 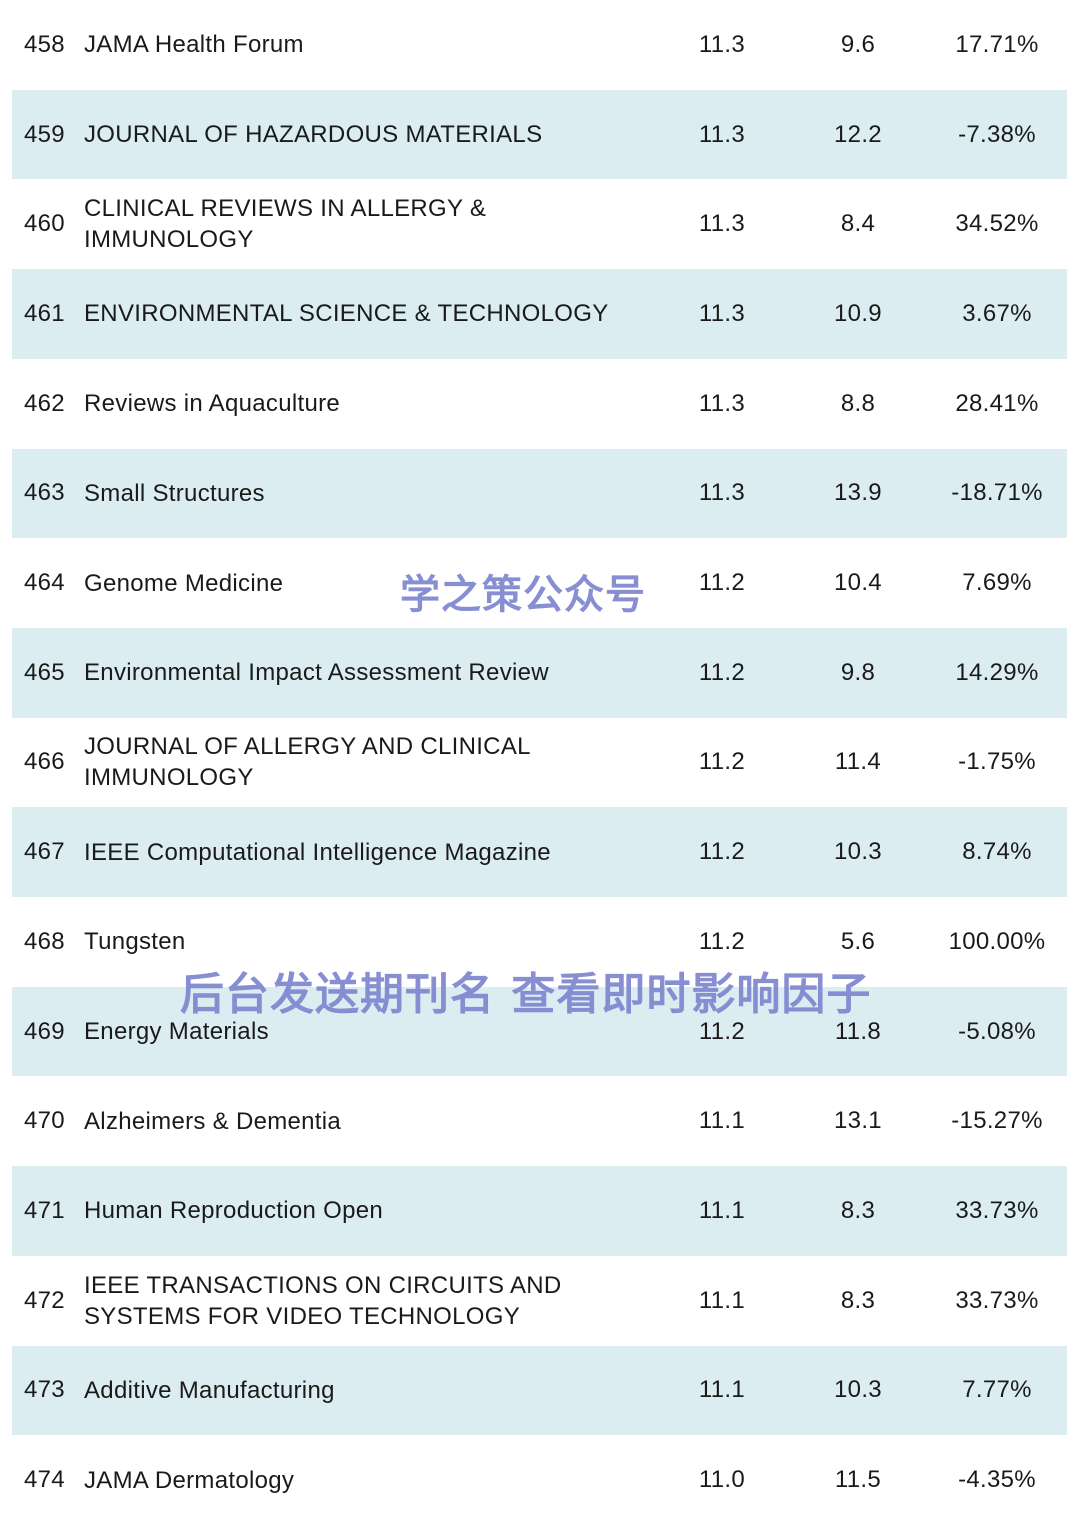 I want to click on rank-cell: 458, so click(x=44, y=44).